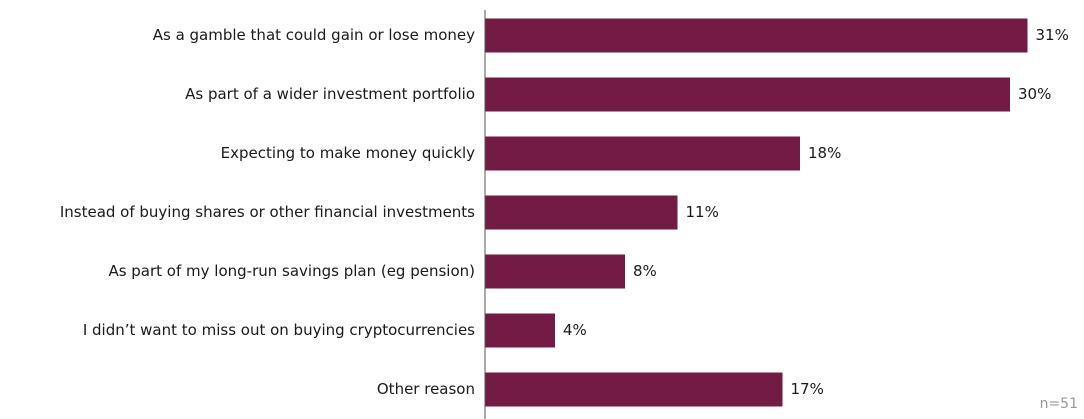  What do you see at coordinates (807, 389) in the screenshot?
I see `value-label: 17%` at bounding box center [807, 389].